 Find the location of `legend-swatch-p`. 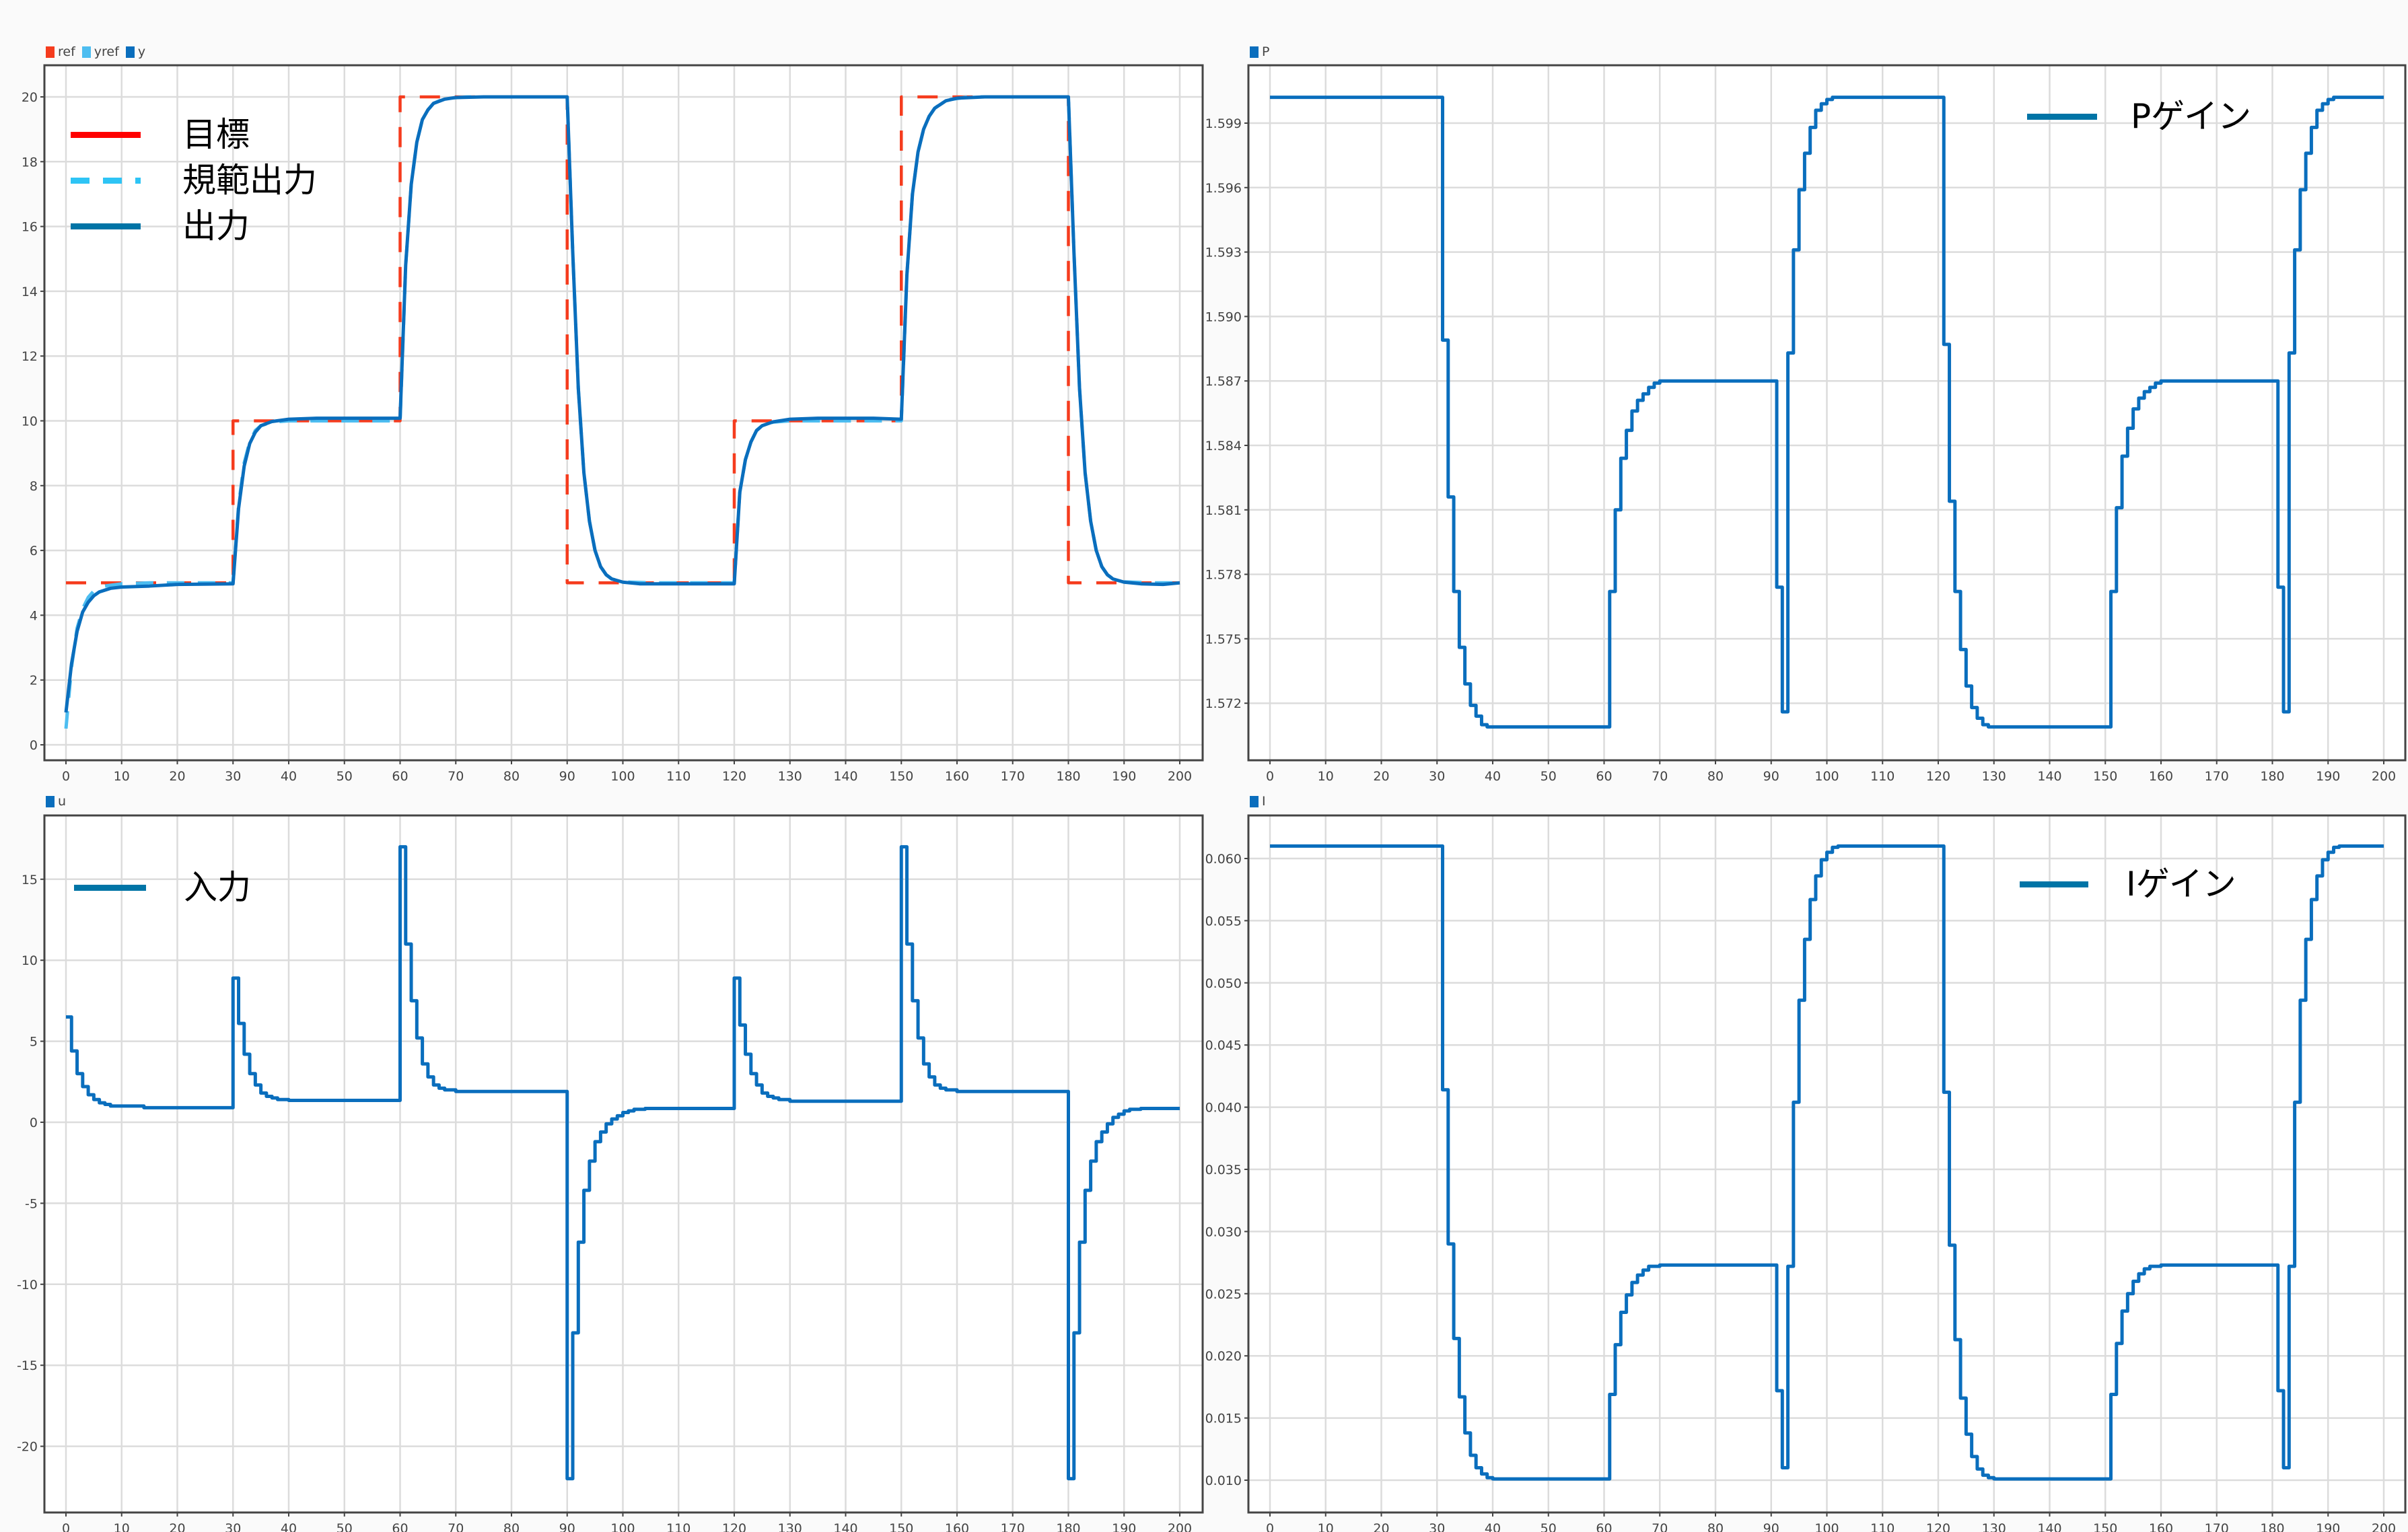

legend-swatch-p is located at coordinates (1254, 52).